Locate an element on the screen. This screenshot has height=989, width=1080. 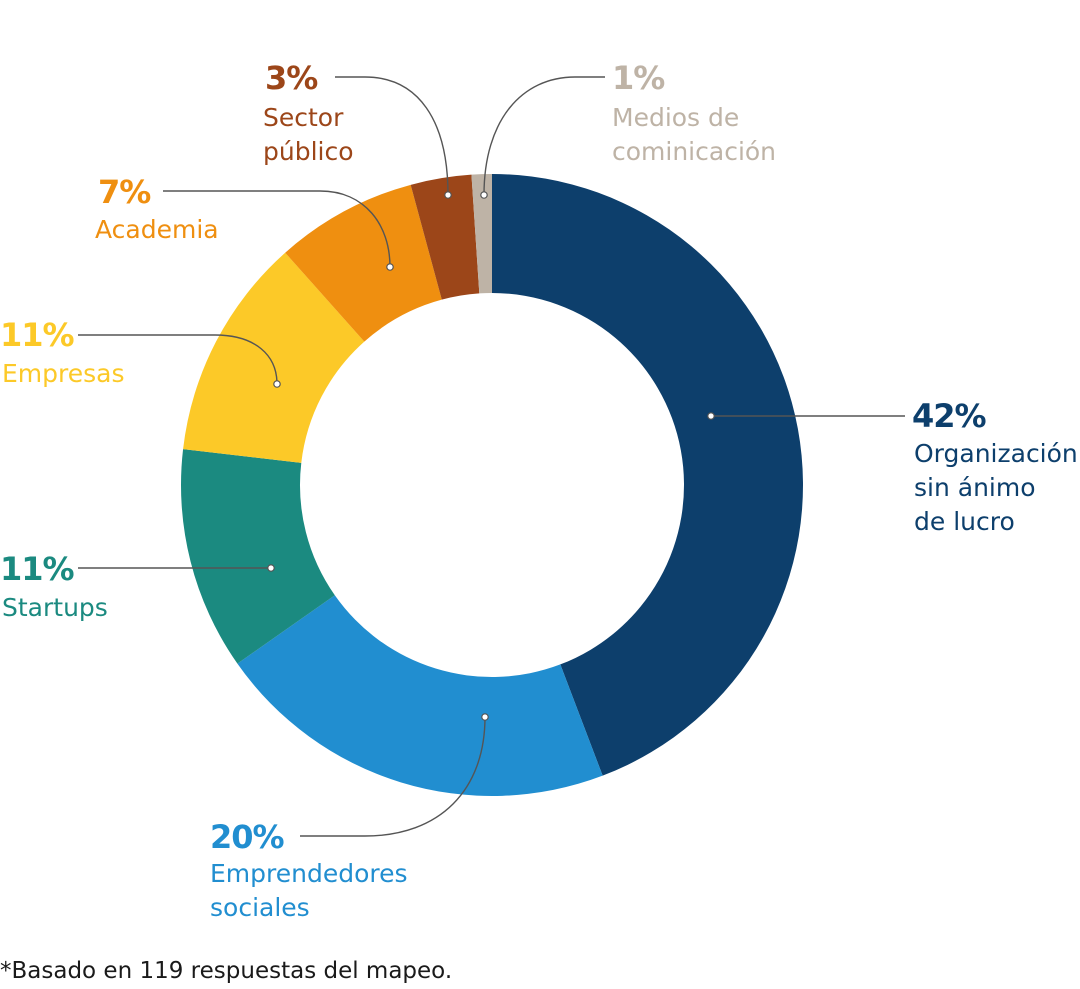
slice-percent-label-2: 20% is located at coordinates (247, 837).